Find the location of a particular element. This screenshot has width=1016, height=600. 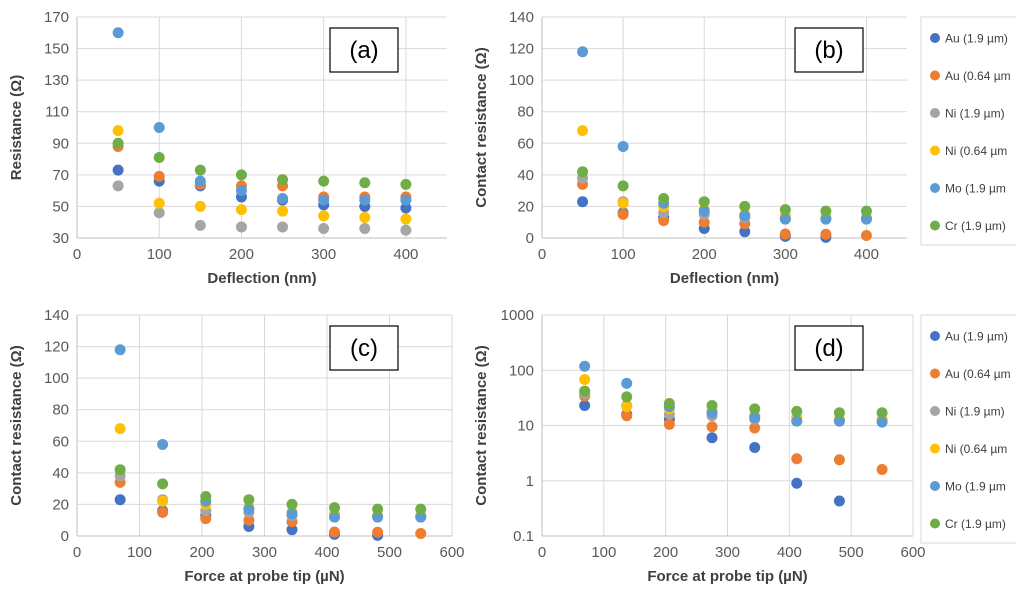

x-tick-label: 600 is located at coordinates (912, 552).